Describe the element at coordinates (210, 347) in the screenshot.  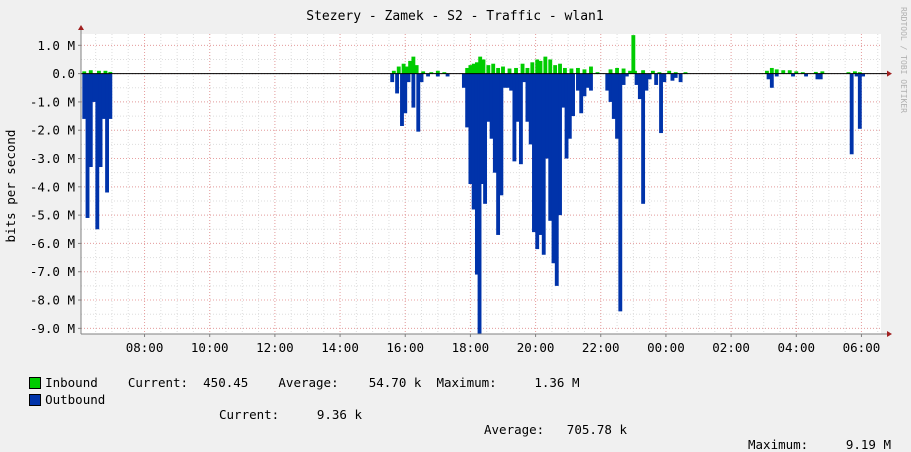
I see `x-tick-label: 10:00` at that location.